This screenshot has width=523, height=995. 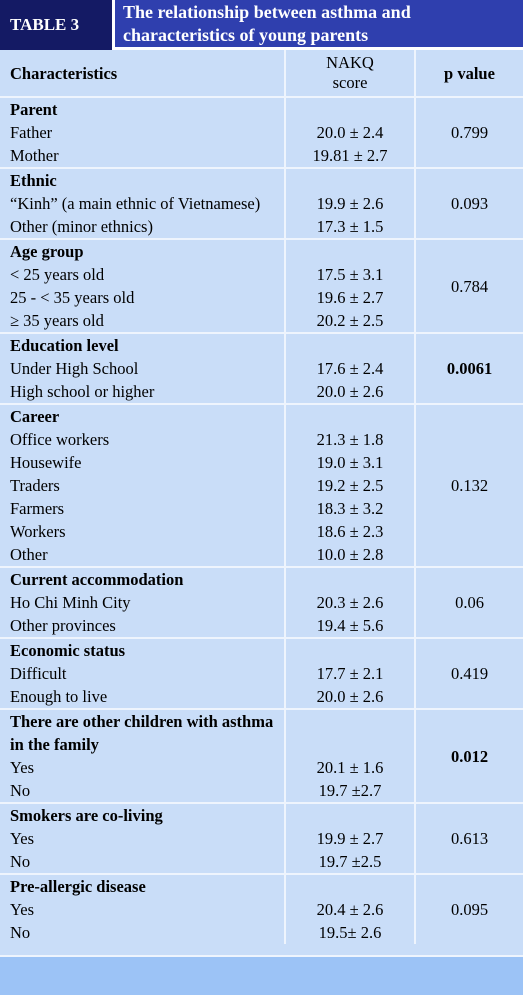 What do you see at coordinates (468, 908) in the screenshot?
I see `p-value: 0.095` at bounding box center [468, 908].